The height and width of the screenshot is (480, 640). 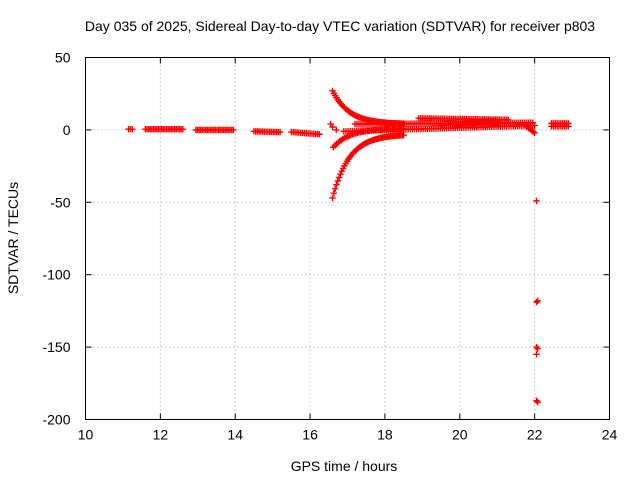 What do you see at coordinates (460, 435) in the screenshot?
I see `x-tick-label: 20` at bounding box center [460, 435].